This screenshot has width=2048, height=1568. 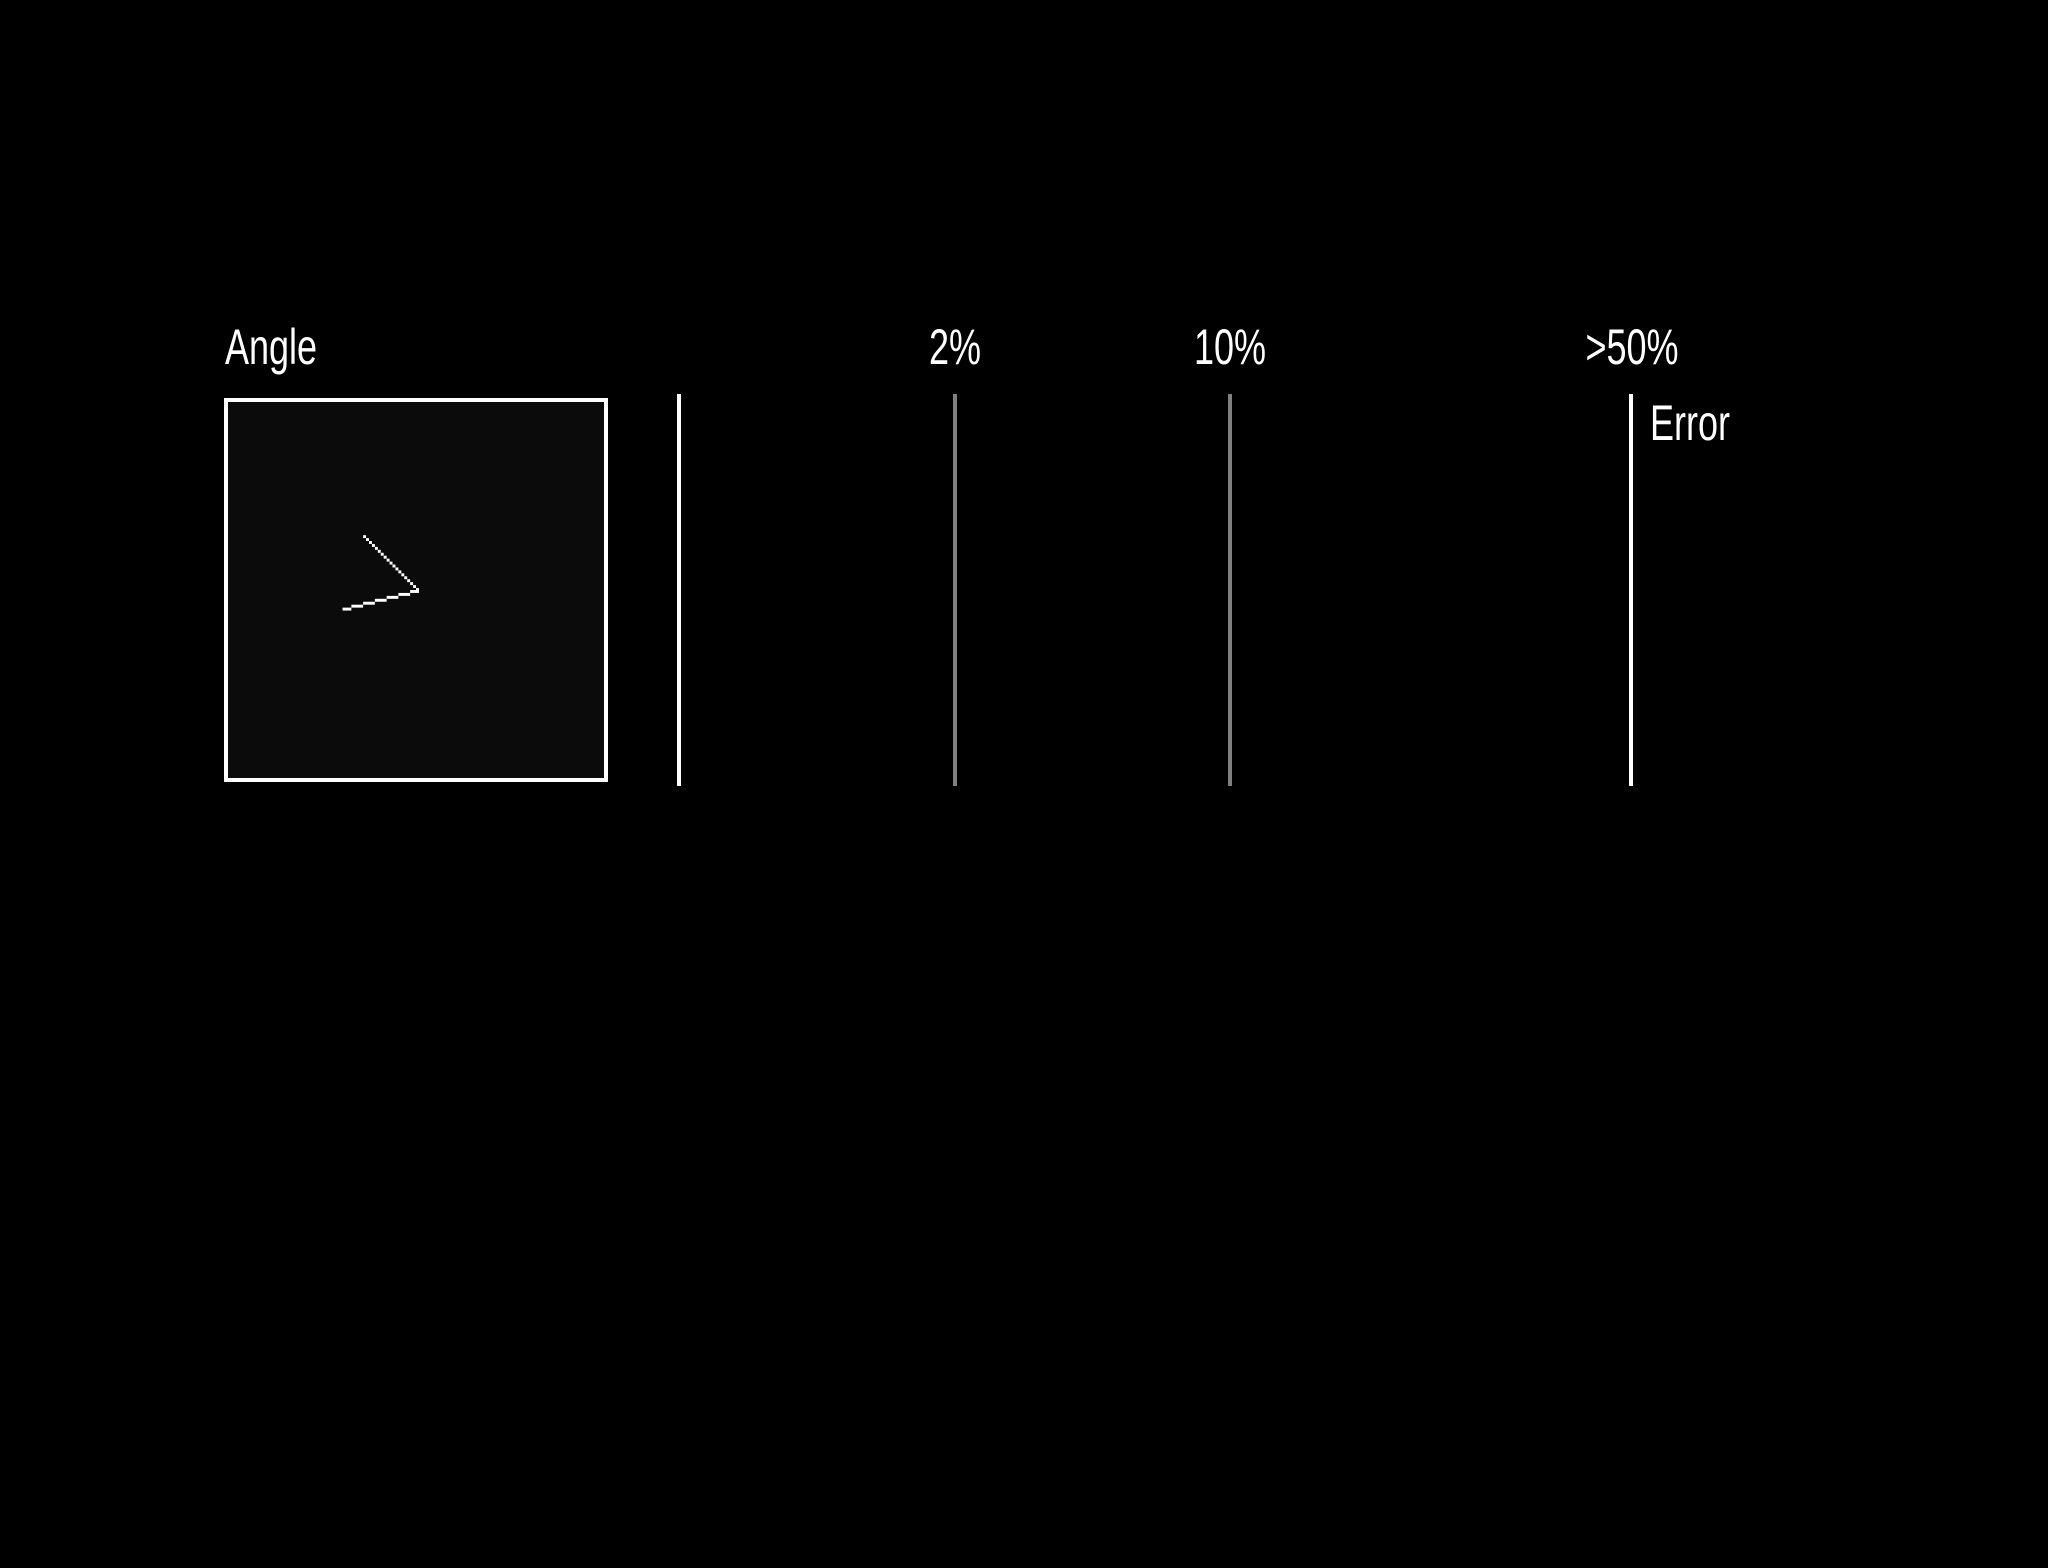 I want to click on error-label: Error, so click(x=1690, y=423).